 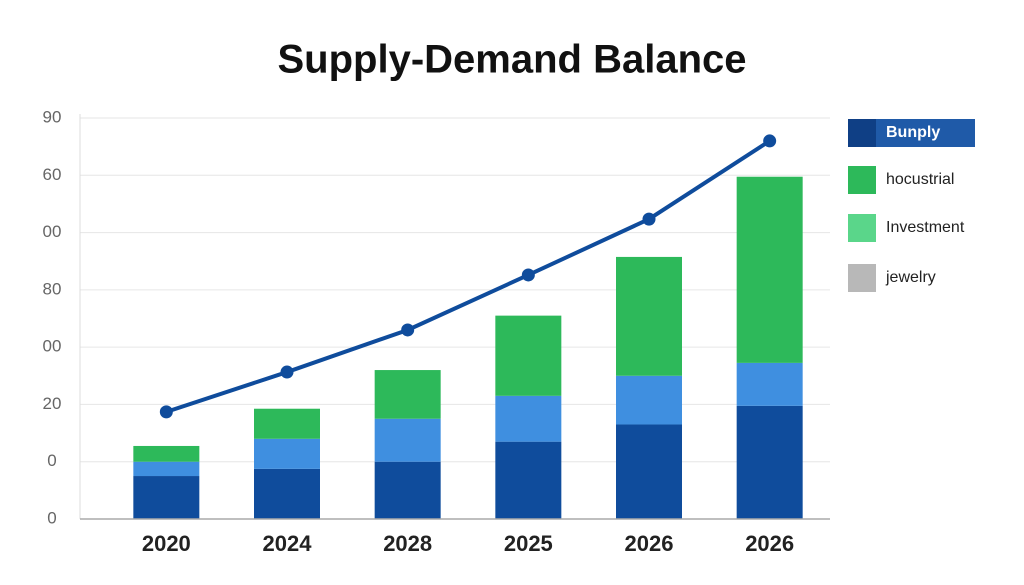 I want to click on legend-label: hocustrial, so click(x=920, y=179).